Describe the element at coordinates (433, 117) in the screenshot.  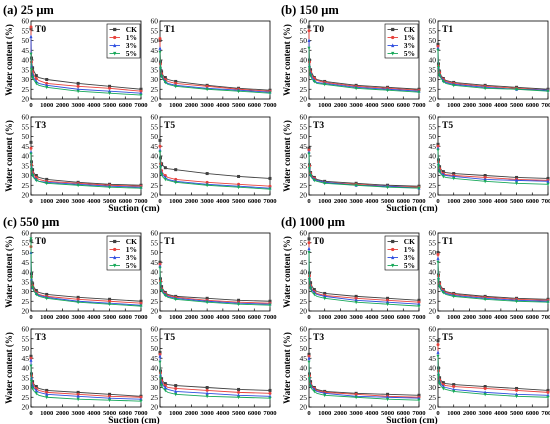
I see `y-tick-label: 60` at that location.